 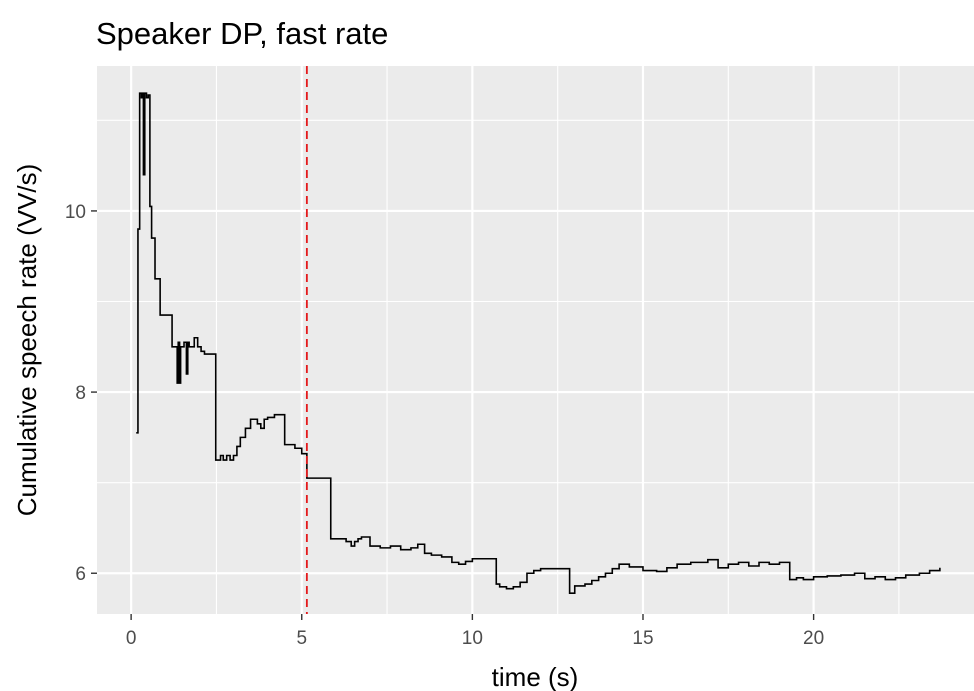 I want to click on x-axis: 0 5 10 15 20, so click(x=475, y=631).